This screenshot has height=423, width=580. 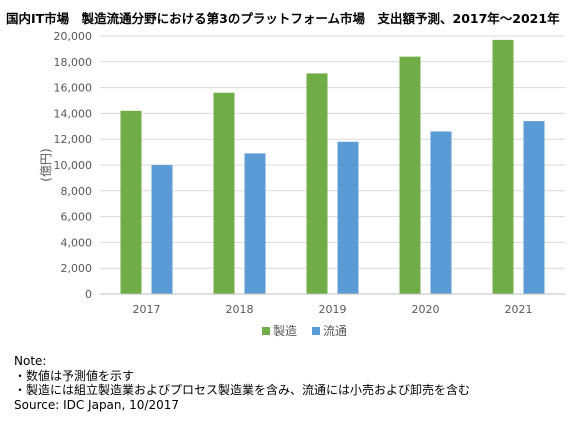 I want to click on x-tick-label: 2019, so click(x=333, y=309).